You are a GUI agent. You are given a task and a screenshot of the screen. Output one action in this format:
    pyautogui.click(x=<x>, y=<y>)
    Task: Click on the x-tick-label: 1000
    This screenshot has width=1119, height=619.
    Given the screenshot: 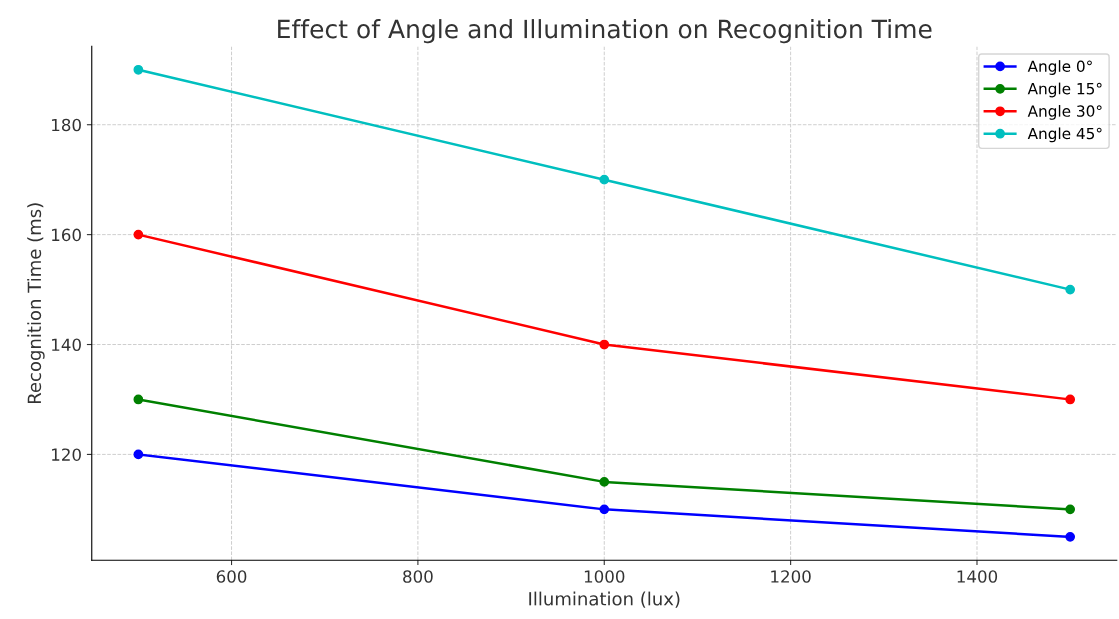 What is the action you would take?
    pyautogui.click(x=604, y=576)
    